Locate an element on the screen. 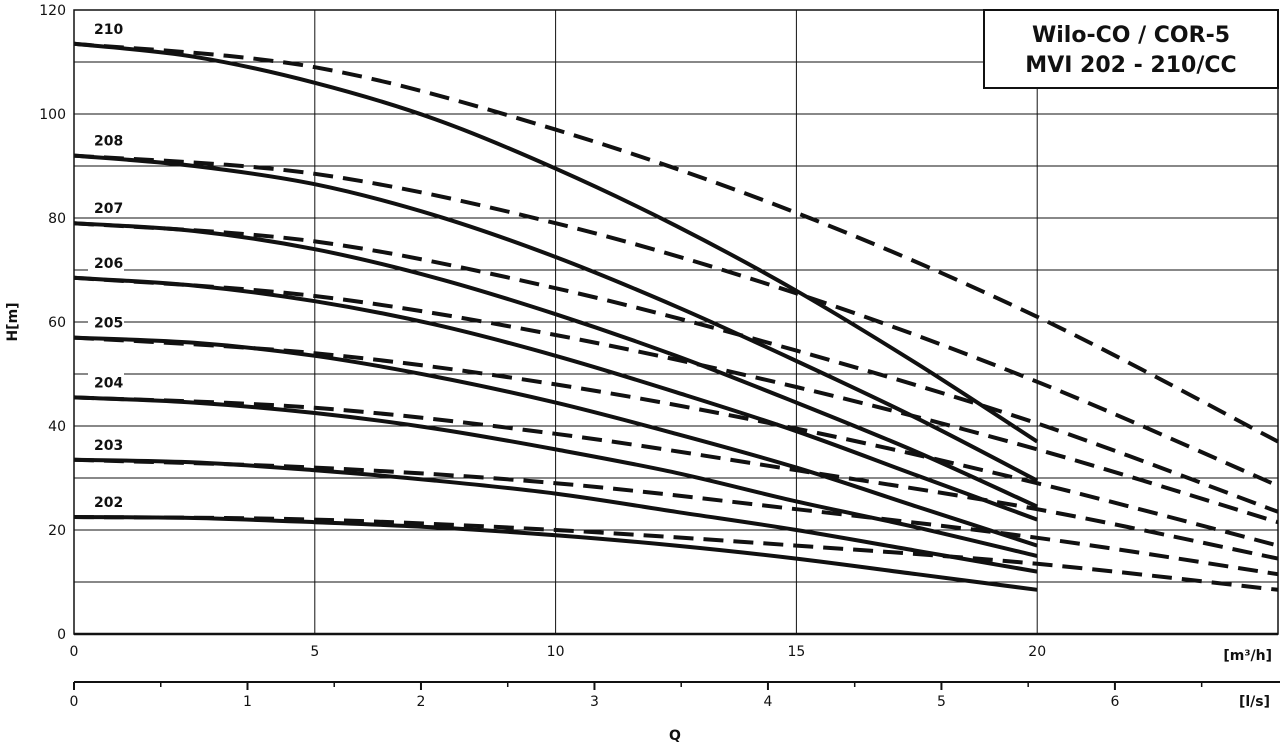  x-tick-label-m3h: 5 is located at coordinates (314, 652).